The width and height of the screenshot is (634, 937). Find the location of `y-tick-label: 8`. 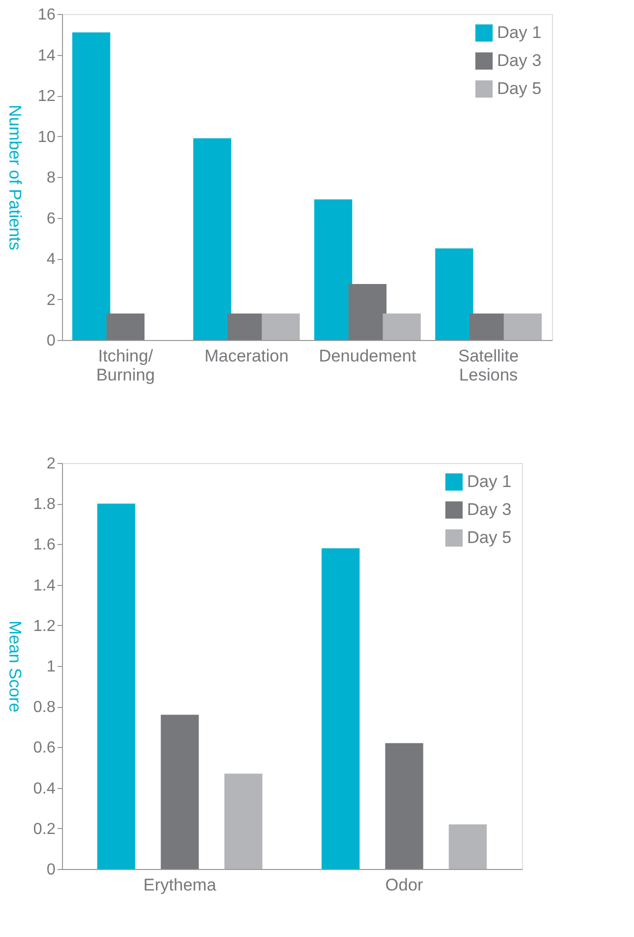

y-tick-label: 8 is located at coordinates (51, 178).